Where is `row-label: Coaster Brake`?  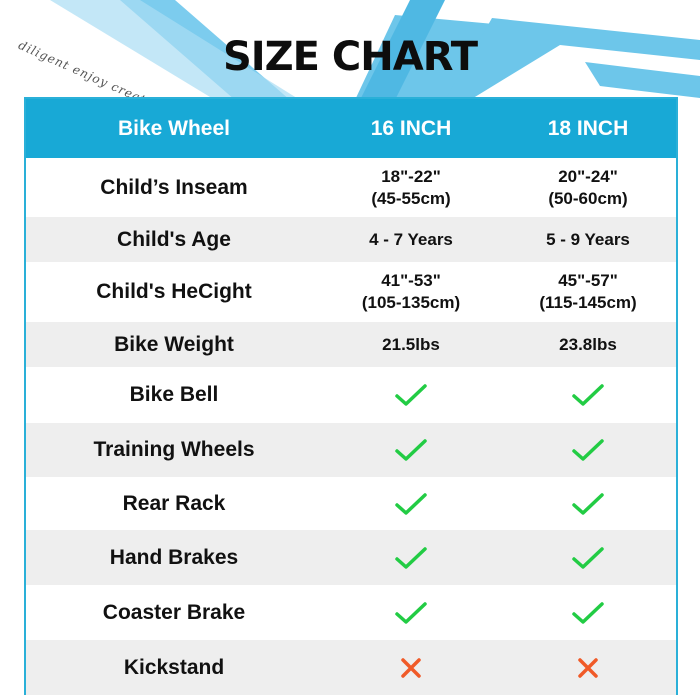 row-label: Coaster Brake is located at coordinates (174, 612).